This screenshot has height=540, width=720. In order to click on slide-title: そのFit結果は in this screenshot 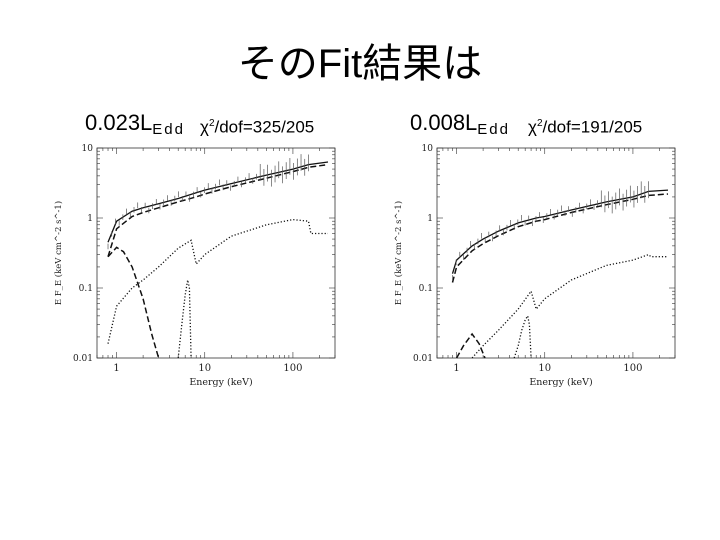, I will do `click(360, 64)`.